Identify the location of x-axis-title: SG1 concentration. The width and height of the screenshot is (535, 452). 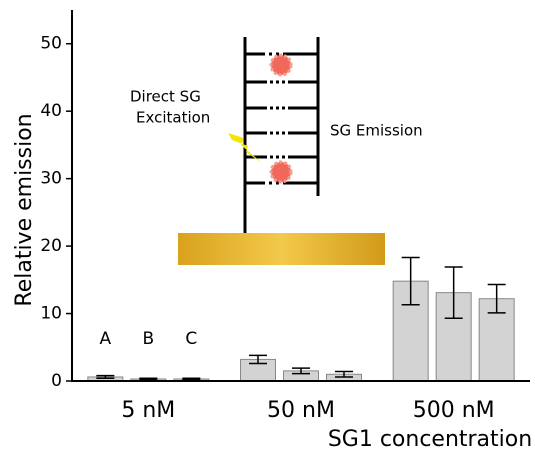
(430, 439).